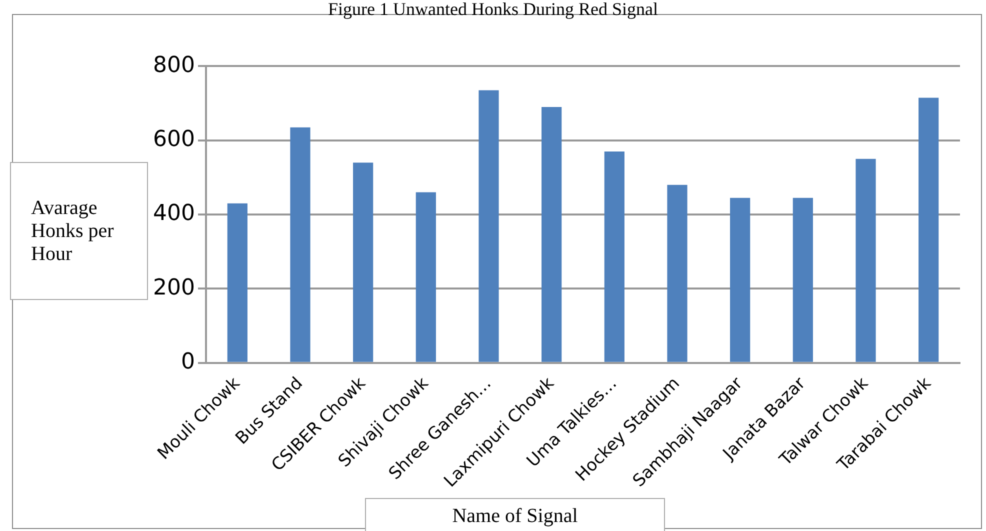 The height and width of the screenshot is (531, 986). Describe the element at coordinates (79, 231) in the screenshot. I see `y-axis-title: Avarage Honks per Hour` at that location.